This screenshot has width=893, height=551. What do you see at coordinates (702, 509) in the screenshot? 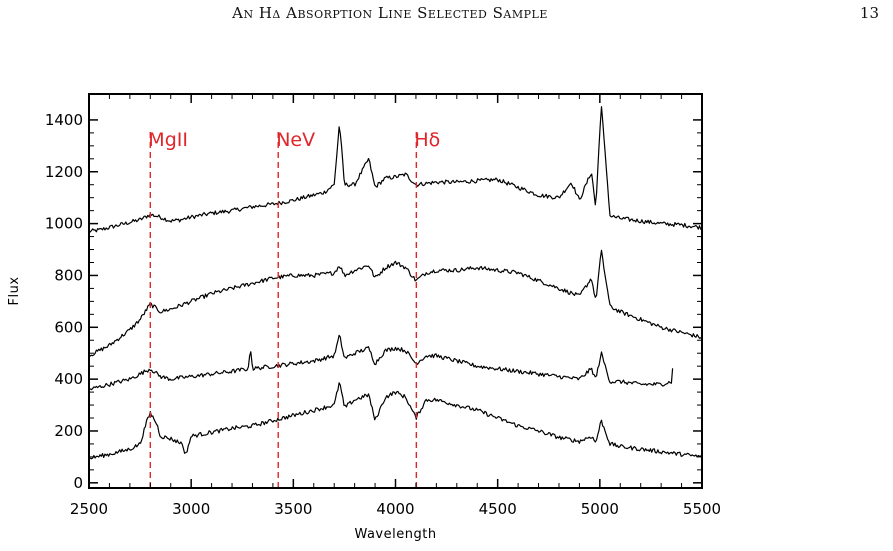
I see `x-tick-label: 5500` at bounding box center [702, 509].